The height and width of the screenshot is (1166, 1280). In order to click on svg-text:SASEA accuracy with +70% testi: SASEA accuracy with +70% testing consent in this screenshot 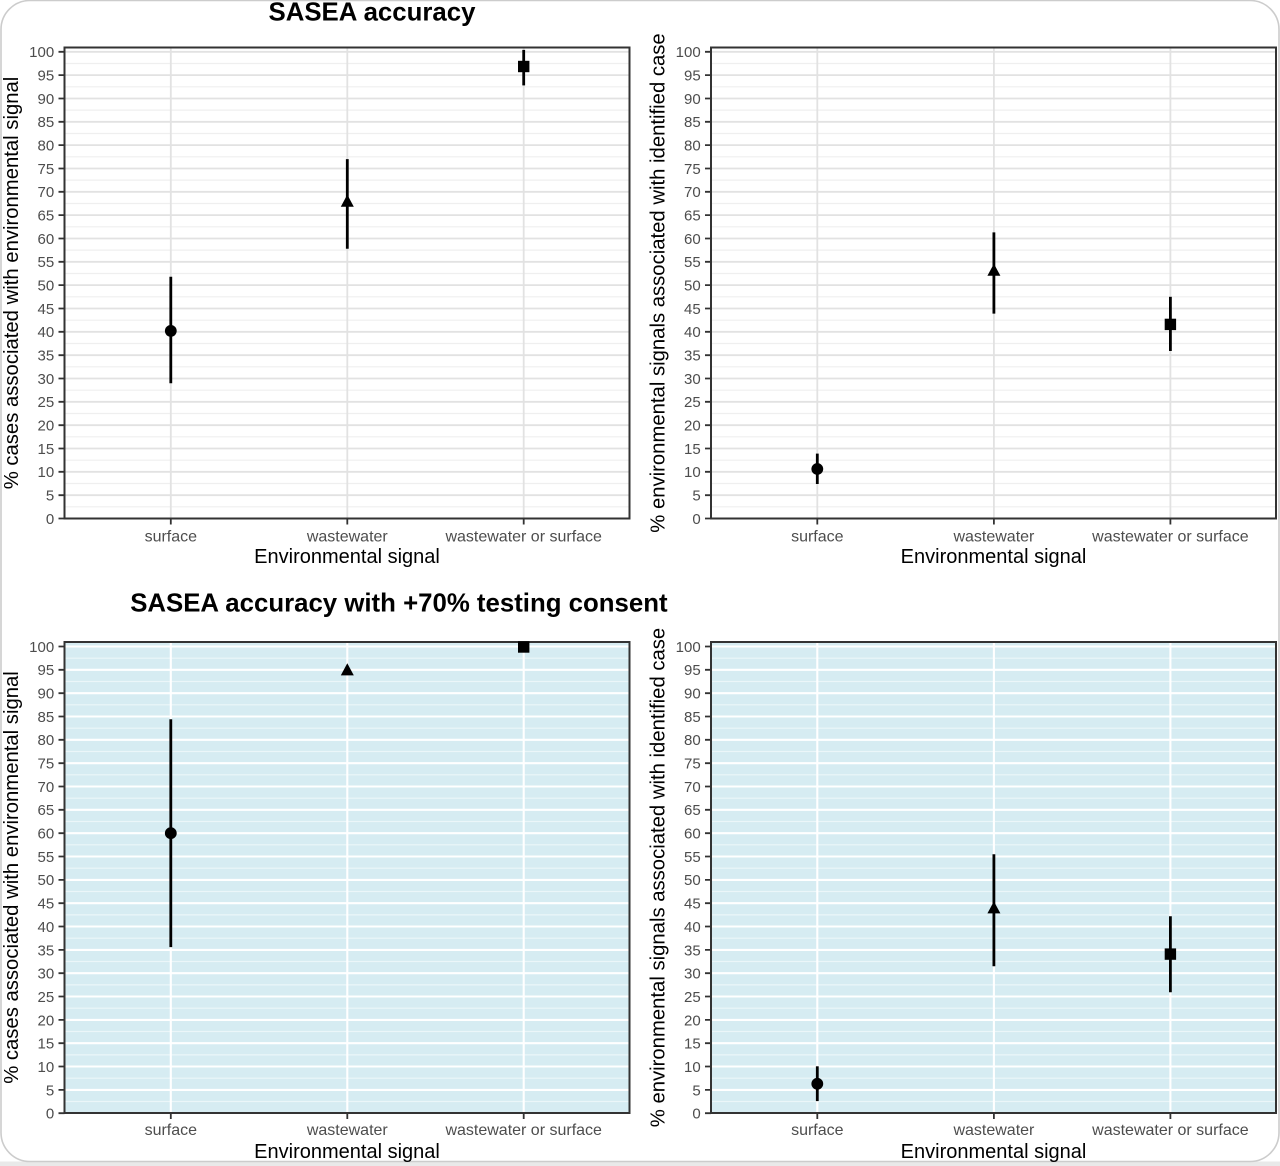, I will do `click(399, 604)`.